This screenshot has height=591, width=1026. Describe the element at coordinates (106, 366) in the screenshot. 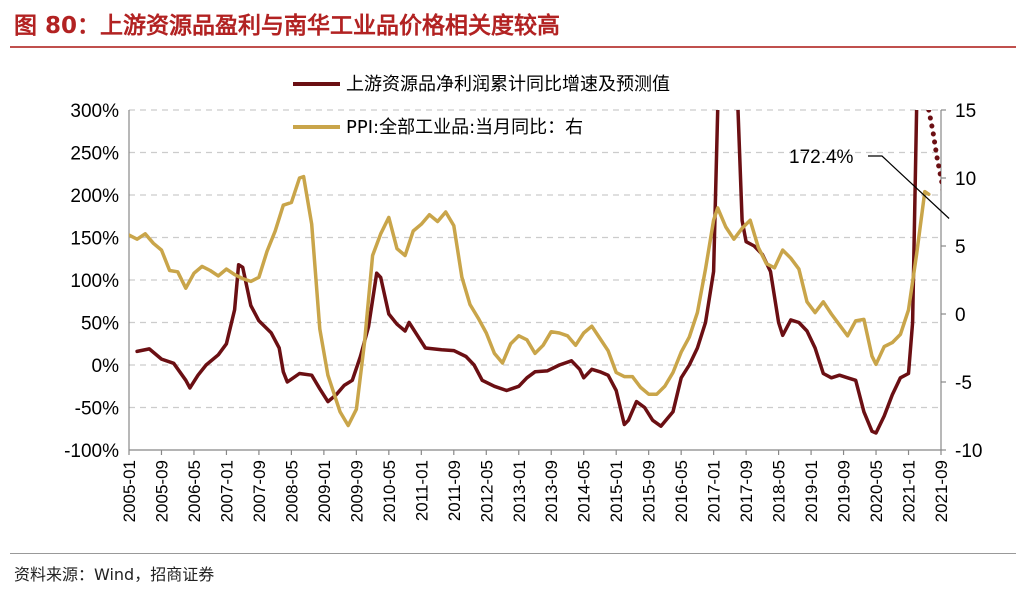

I see `y-left-tick-label: 0%` at that location.